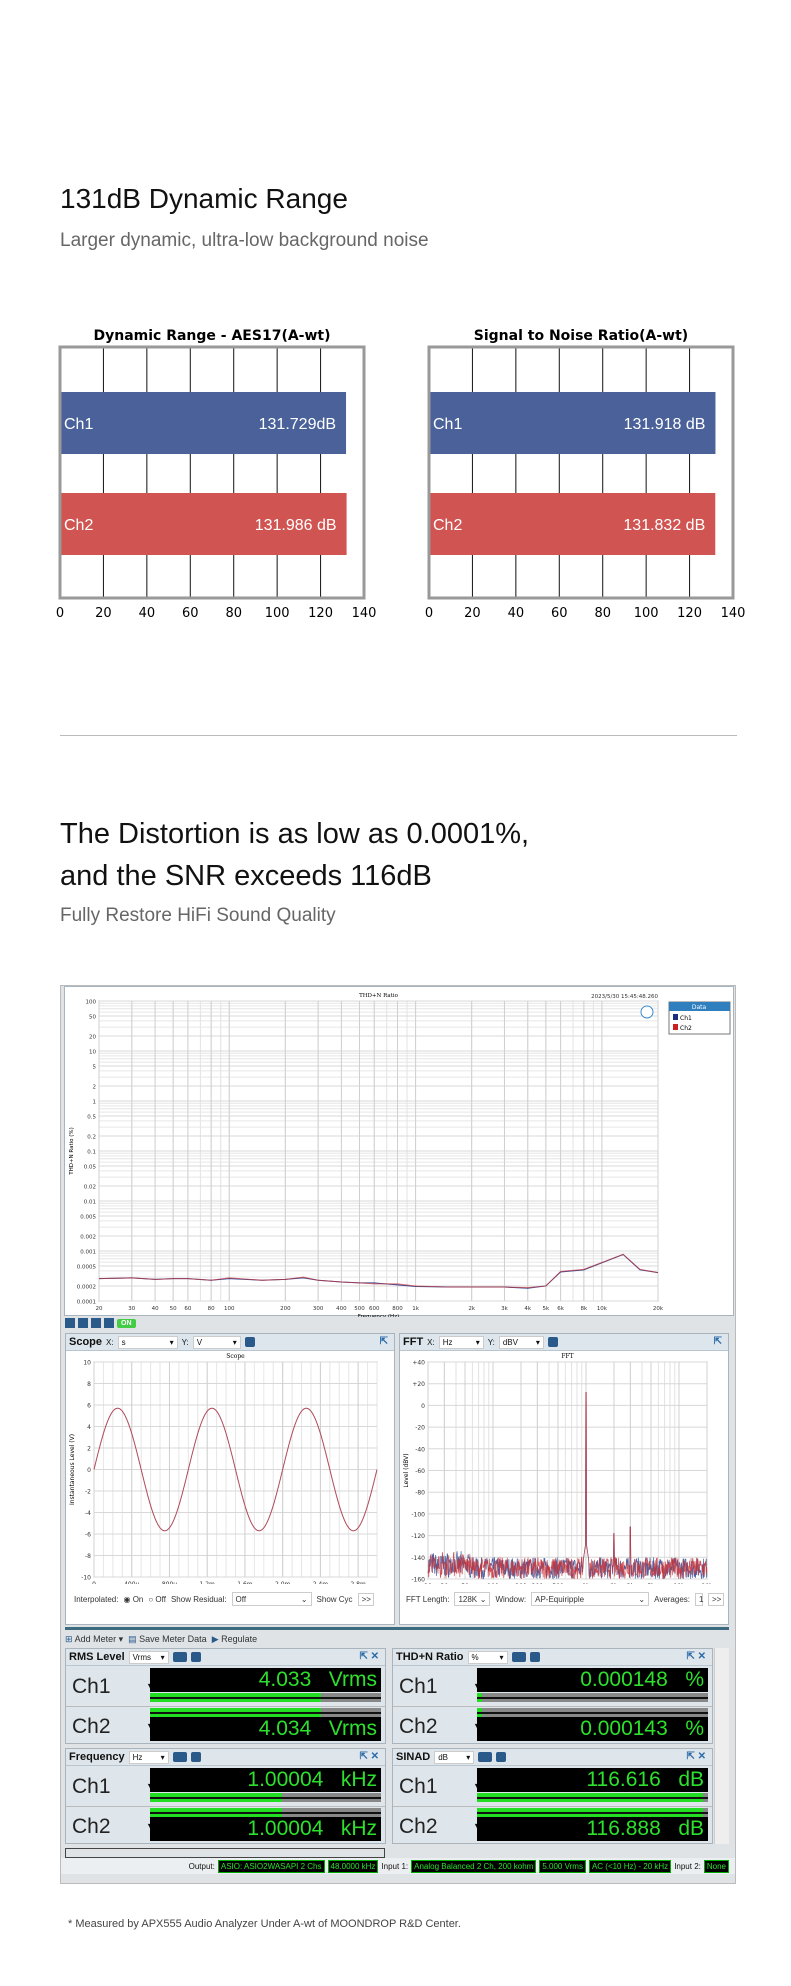 Image resolution: width=791 pixels, height=1986 pixels. I want to click on bar-value-label: 131.729dB, so click(297, 424).